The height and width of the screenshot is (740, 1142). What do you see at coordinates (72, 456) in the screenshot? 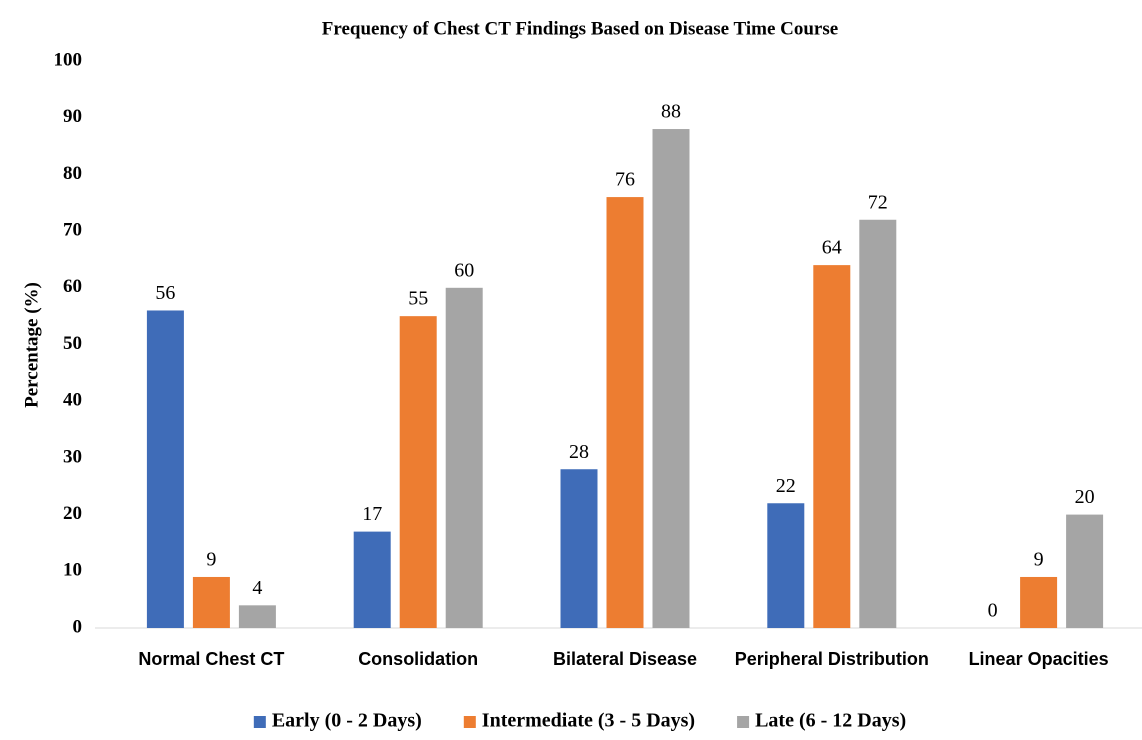
I see `y-tick-label: 30` at bounding box center [72, 456].